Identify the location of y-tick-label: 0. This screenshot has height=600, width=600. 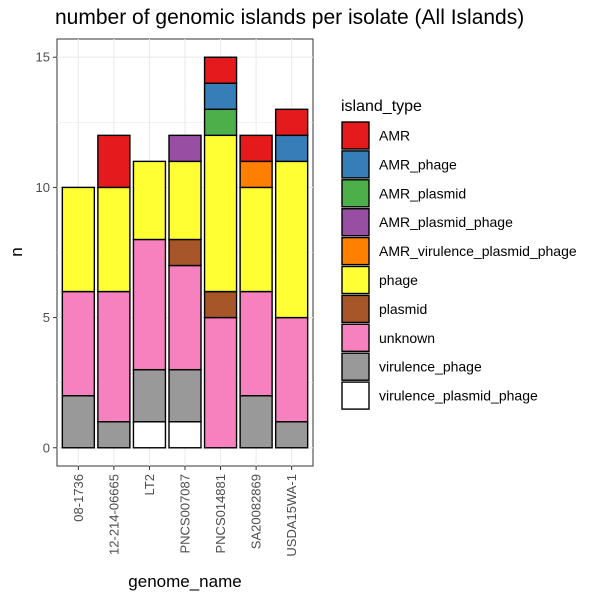
(46, 447).